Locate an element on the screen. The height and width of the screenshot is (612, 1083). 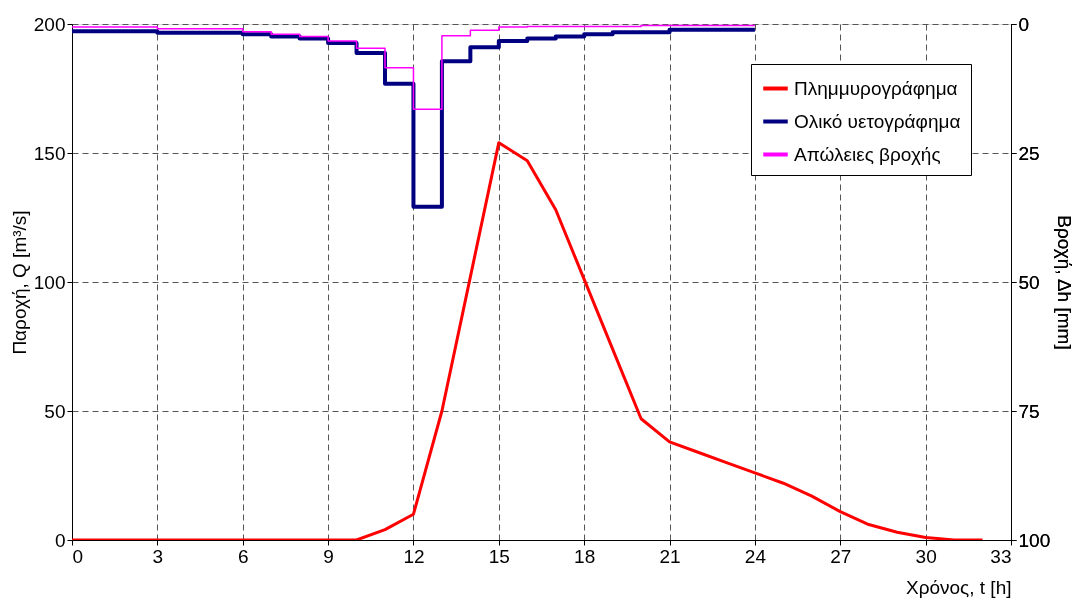
x-tick-label: 3 is located at coordinates (158, 556).